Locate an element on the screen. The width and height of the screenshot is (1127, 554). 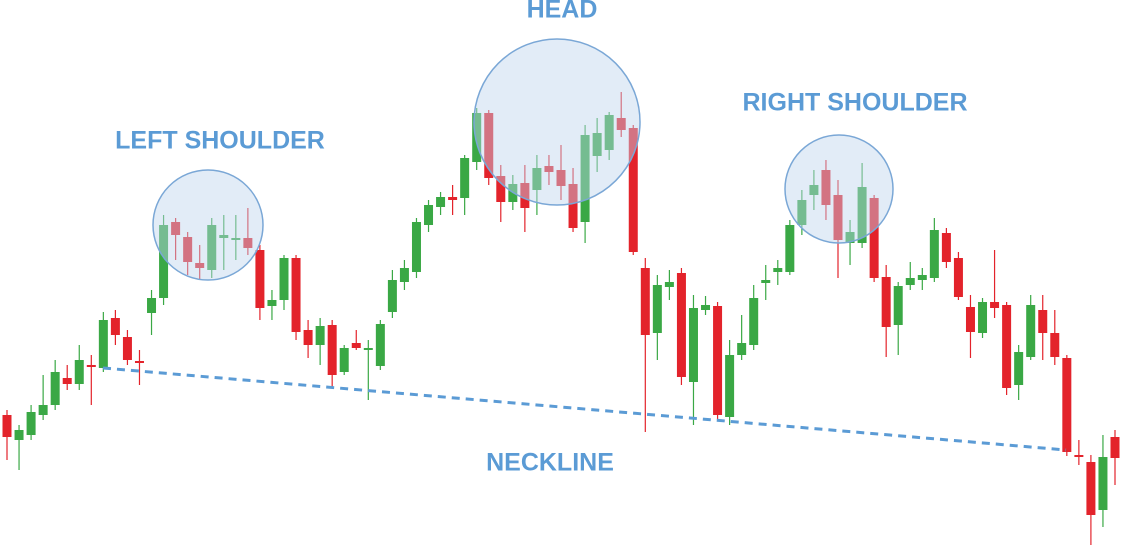
right-shoulder-label: RIGHT SHOULDER is located at coordinates (855, 103).